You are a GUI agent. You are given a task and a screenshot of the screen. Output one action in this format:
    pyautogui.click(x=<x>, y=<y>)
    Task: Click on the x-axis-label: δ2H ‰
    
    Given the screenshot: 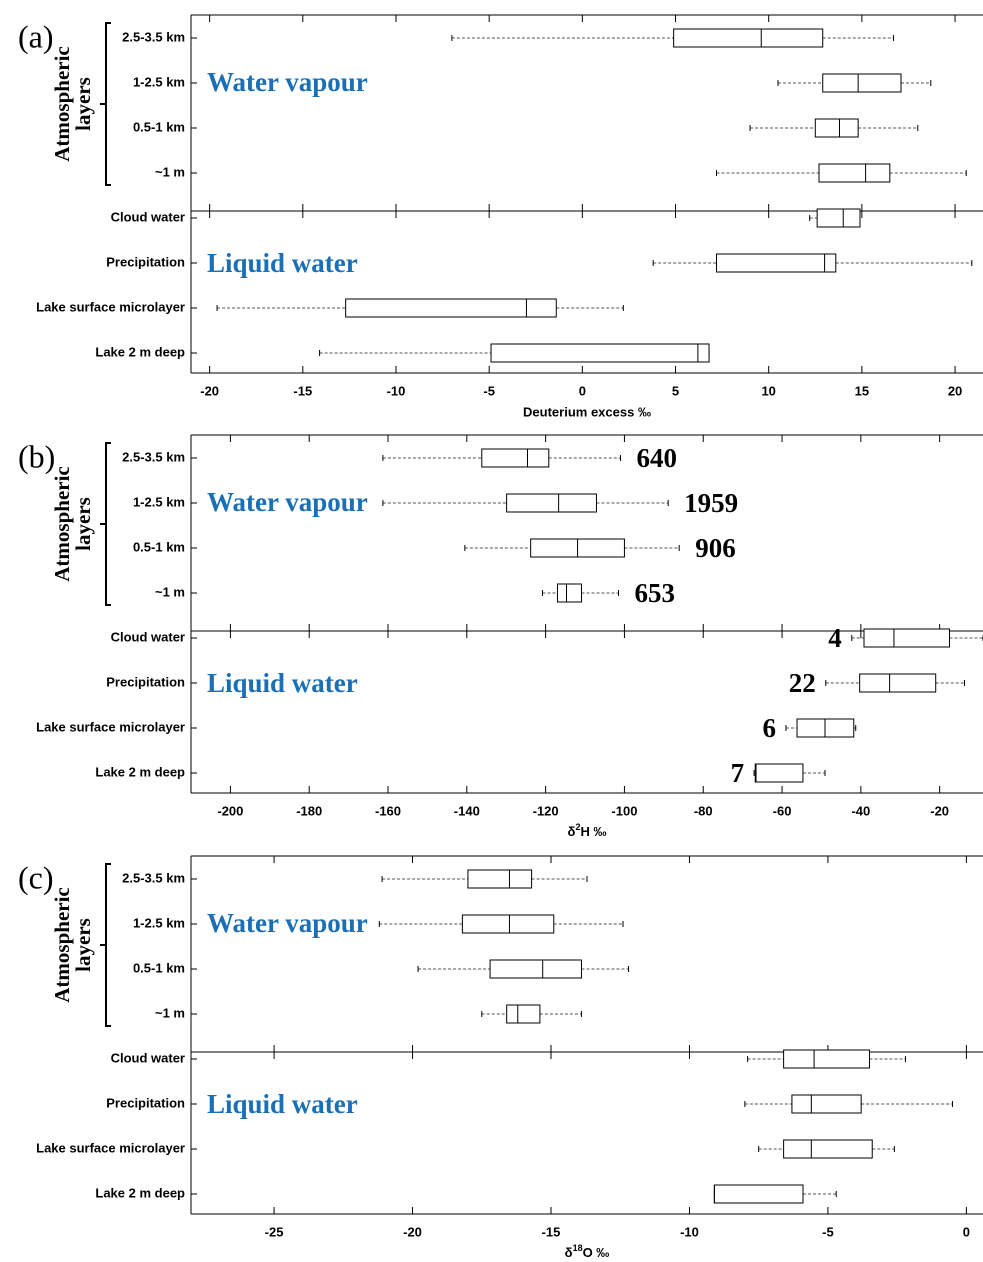 What is the action you would take?
    pyautogui.click(x=587, y=830)
    